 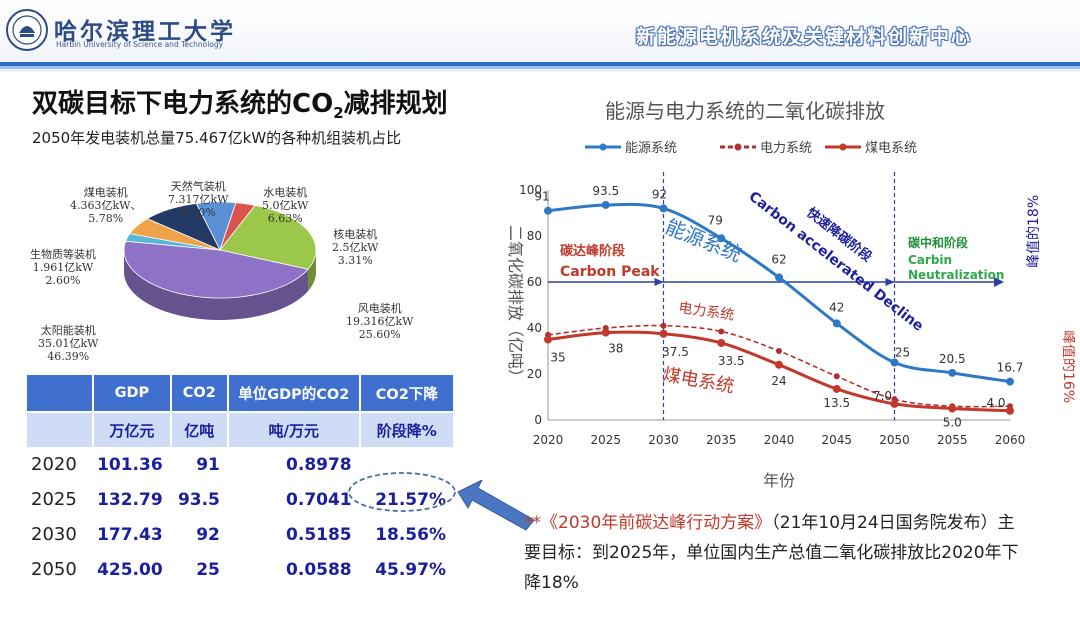 What do you see at coordinates (407, 393) in the screenshot?
I see `table-header-drop: CO2下降` at bounding box center [407, 393].